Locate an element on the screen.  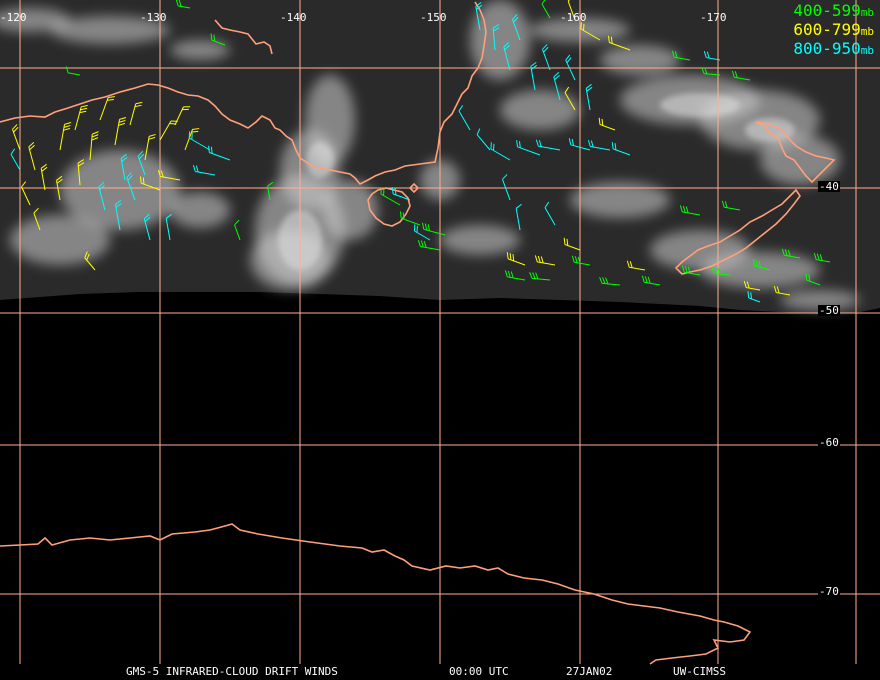
longitude-label: -150 is located at coordinates (433, 17).